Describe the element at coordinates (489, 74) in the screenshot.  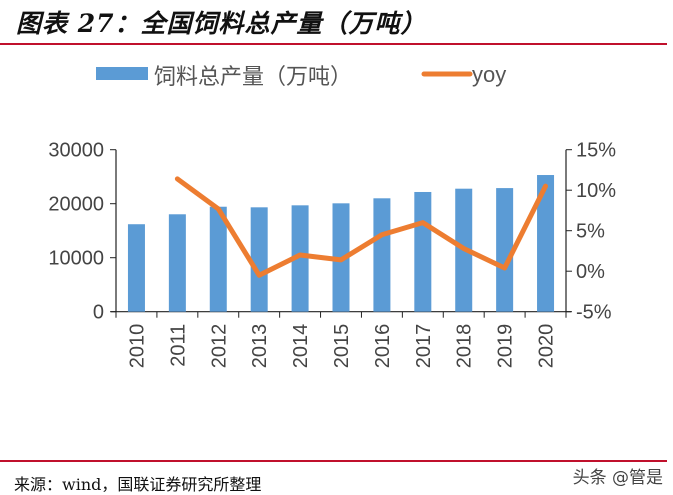
I see `legend-label-line: yoy` at that location.